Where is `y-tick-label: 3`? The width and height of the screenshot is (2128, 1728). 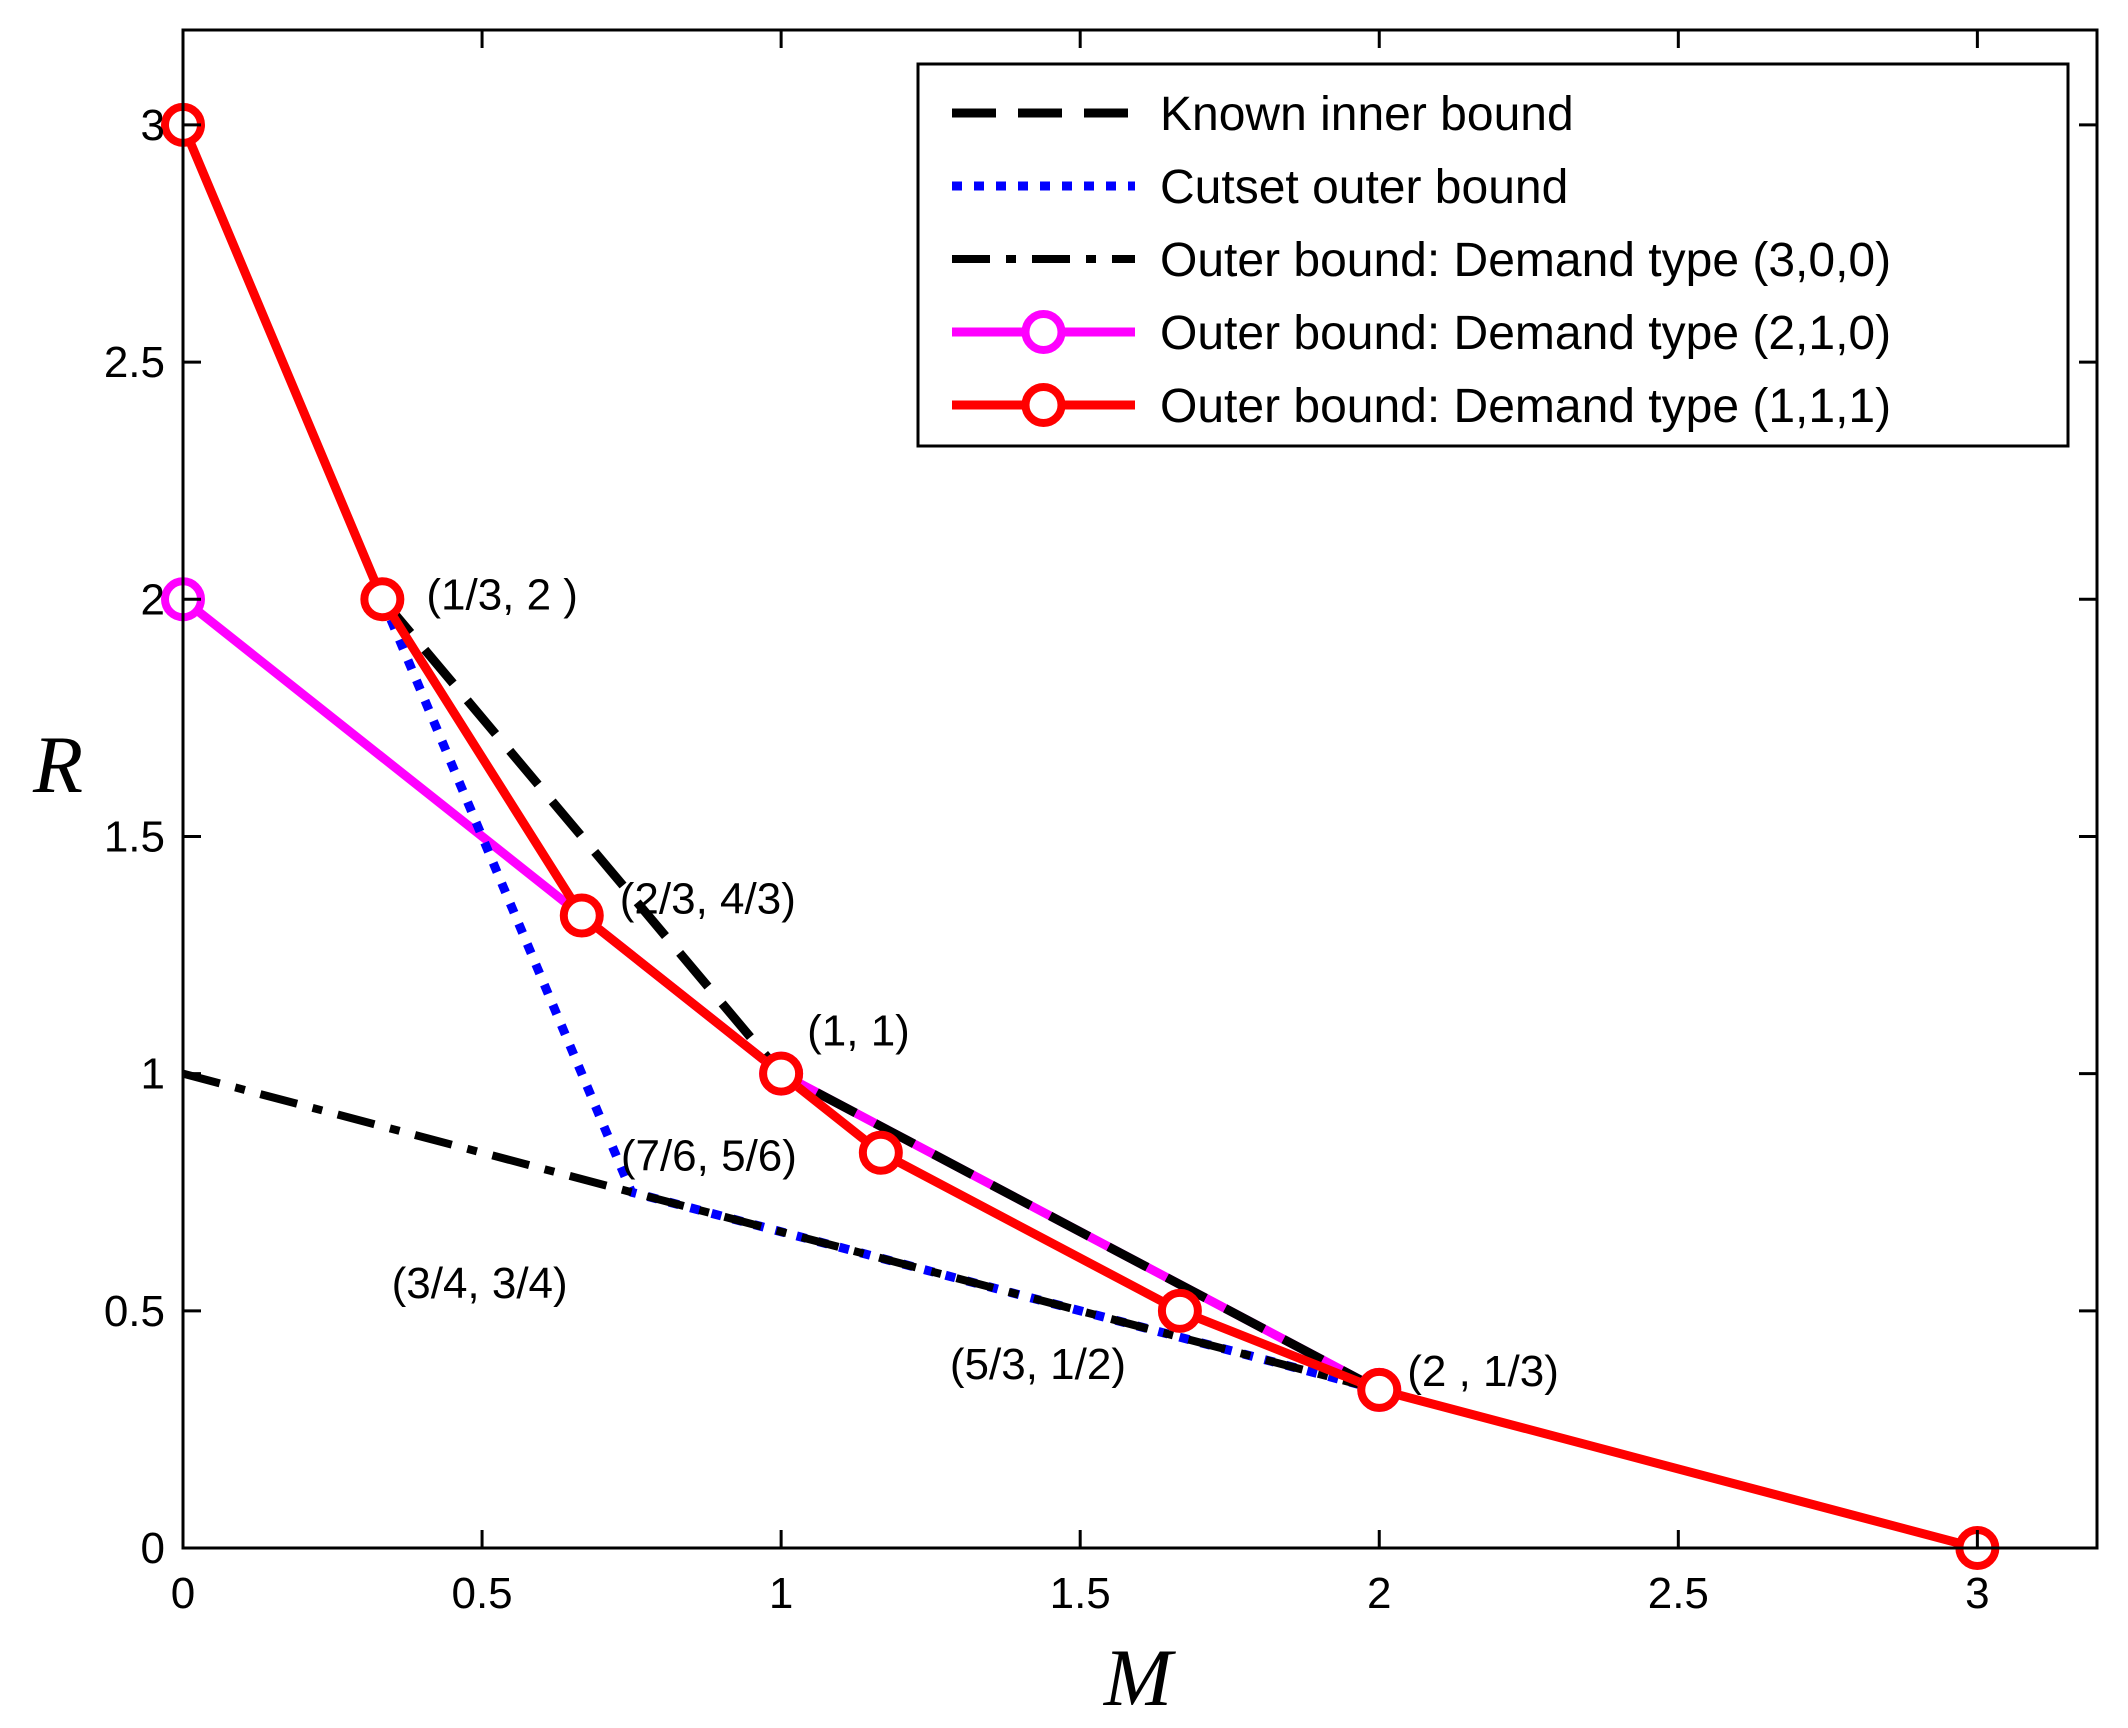 y-tick-label: 3 is located at coordinates (153, 125).